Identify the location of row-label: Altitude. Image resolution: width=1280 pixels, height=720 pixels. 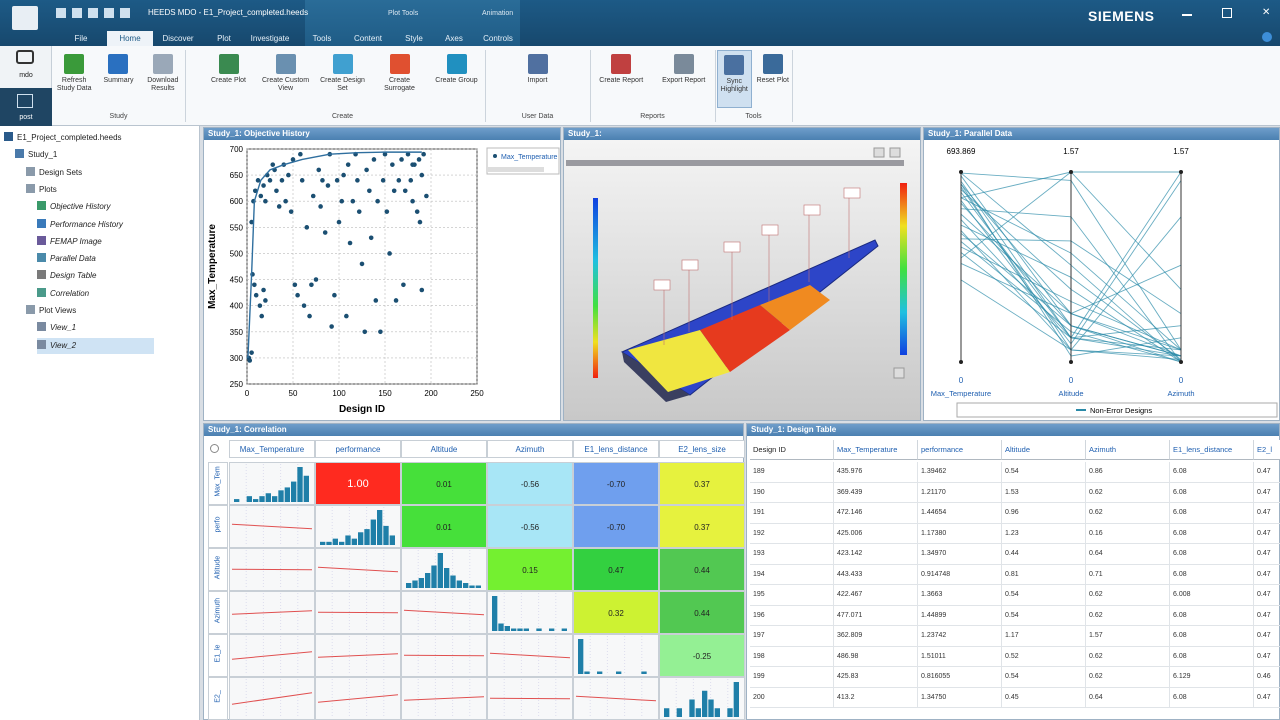
(218, 567).